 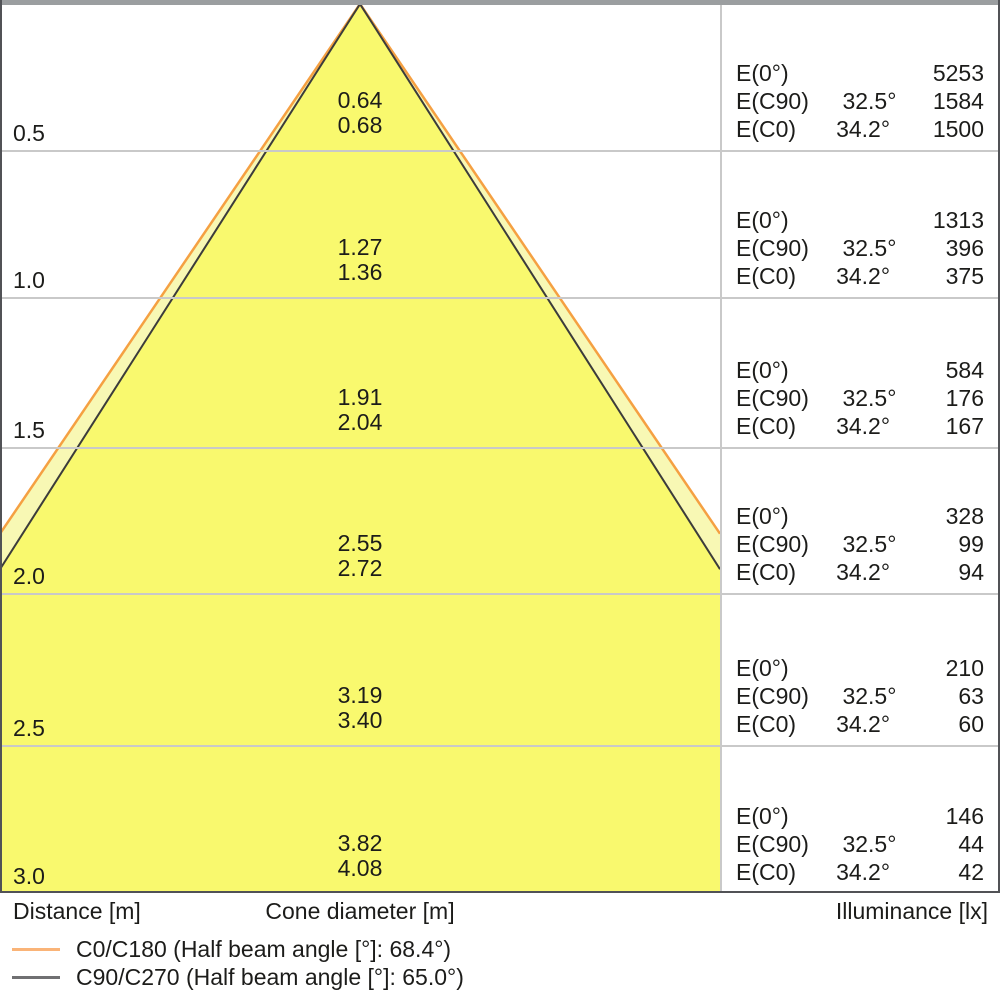 I want to click on legend-label: C90/C270 (Half beam angle [°]: 65.0°), so click(x=270, y=977).